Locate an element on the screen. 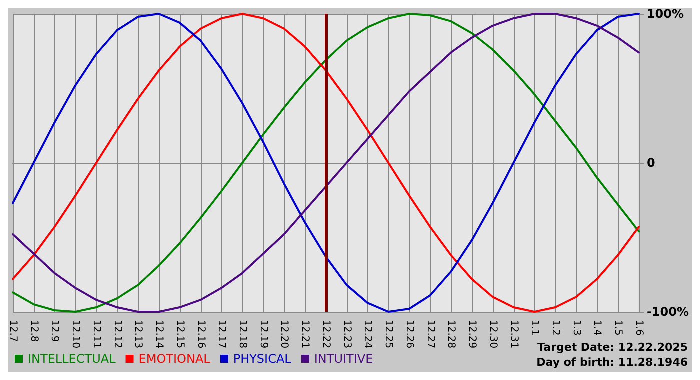  x-tick-label: 12.13 is located at coordinates (138, 334).